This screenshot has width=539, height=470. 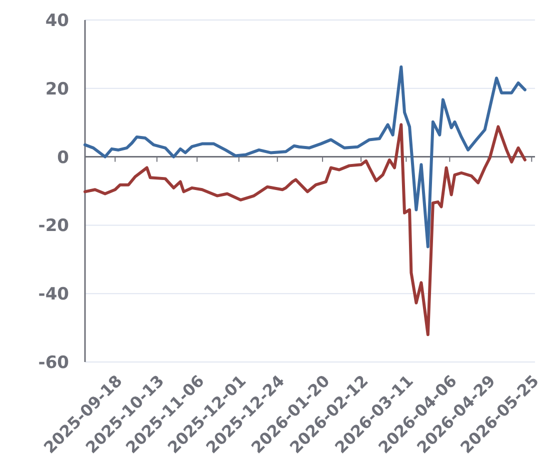 What do you see at coordinates (57, 89) in the screenshot?
I see `y-tick-label: 20` at bounding box center [57, 89].